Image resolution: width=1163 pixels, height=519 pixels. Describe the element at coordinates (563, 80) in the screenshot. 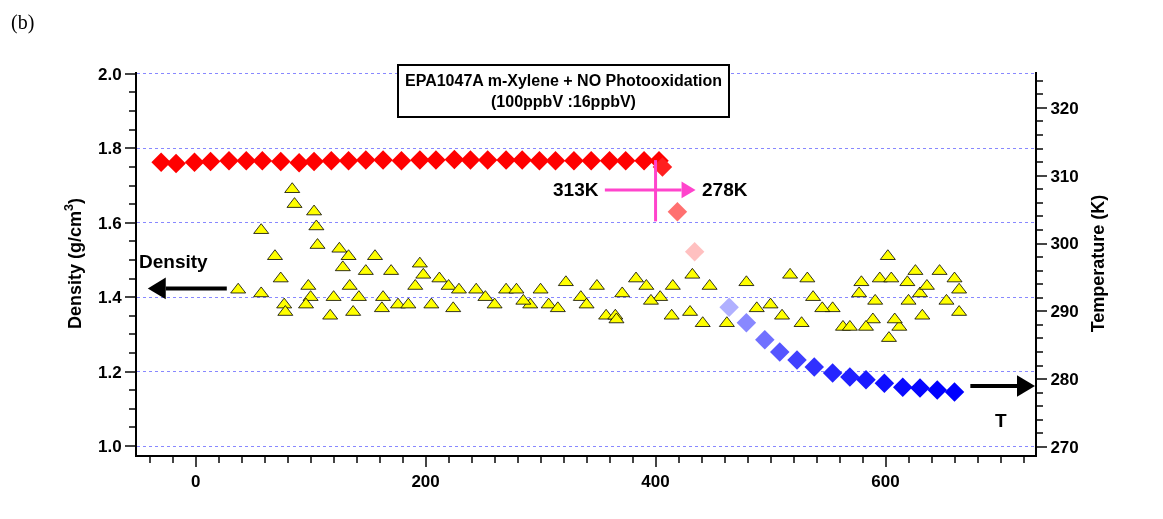

I see `chart-title: EPA1047A m-Xylene + NO Photooxidation` at that location.